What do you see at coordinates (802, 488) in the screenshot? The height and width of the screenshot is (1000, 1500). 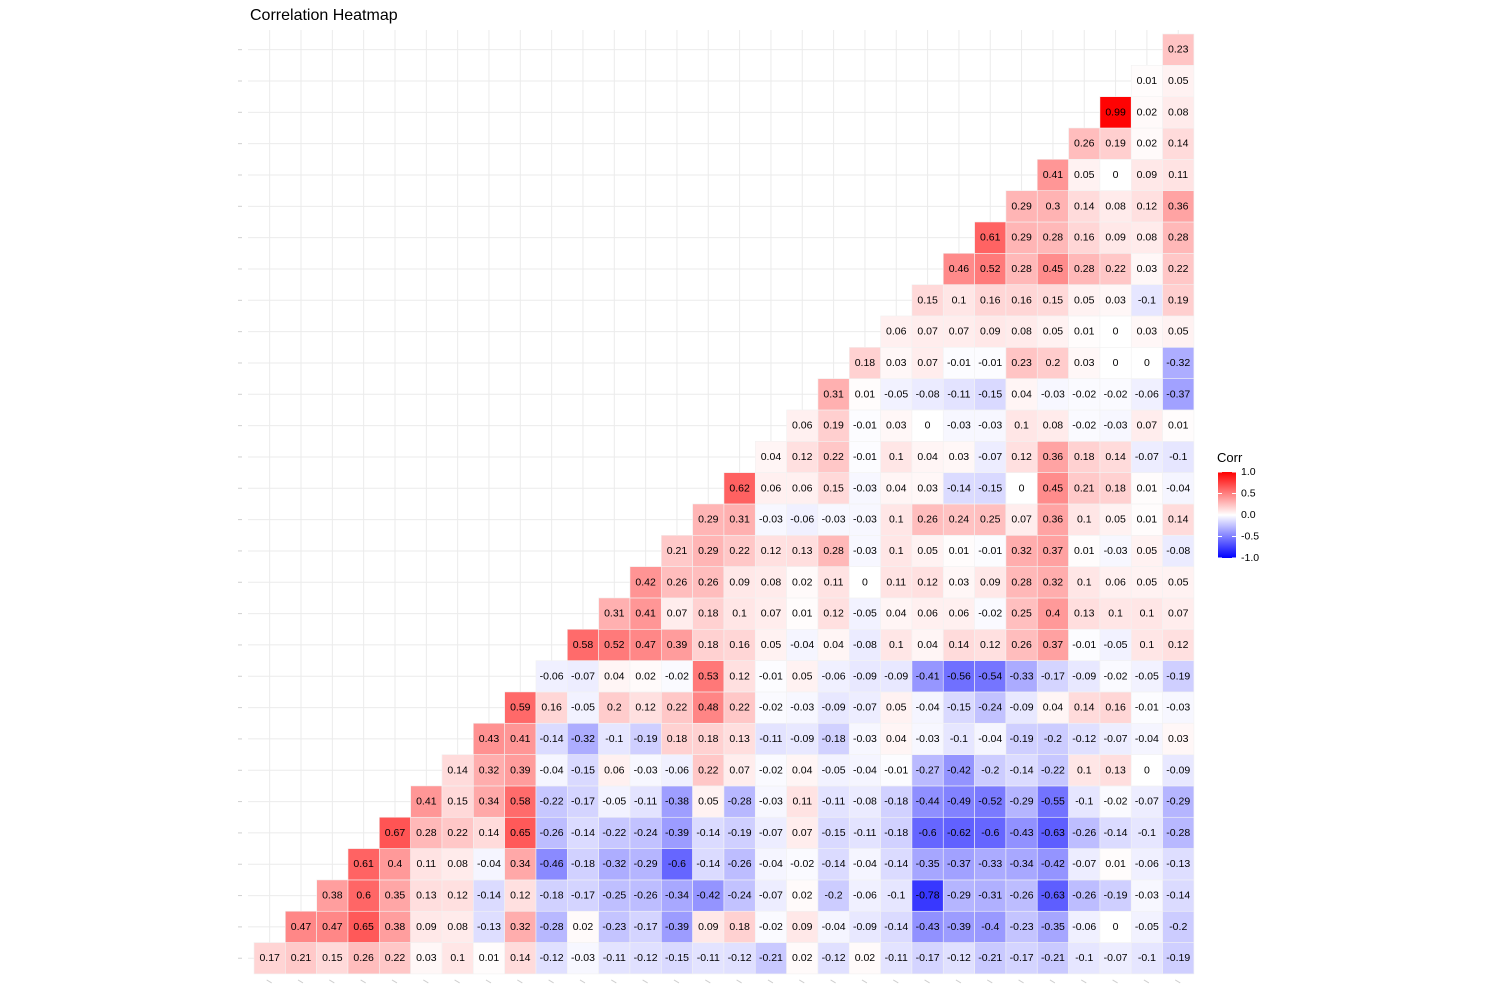 I see `cell-value-label: 0.06` at bounding box center [802, 488].